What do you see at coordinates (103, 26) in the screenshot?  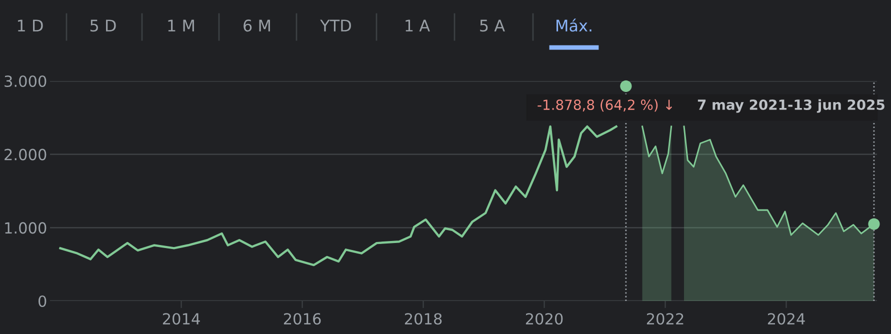 I see `text: 5 D` at bounding box center [103, 26].